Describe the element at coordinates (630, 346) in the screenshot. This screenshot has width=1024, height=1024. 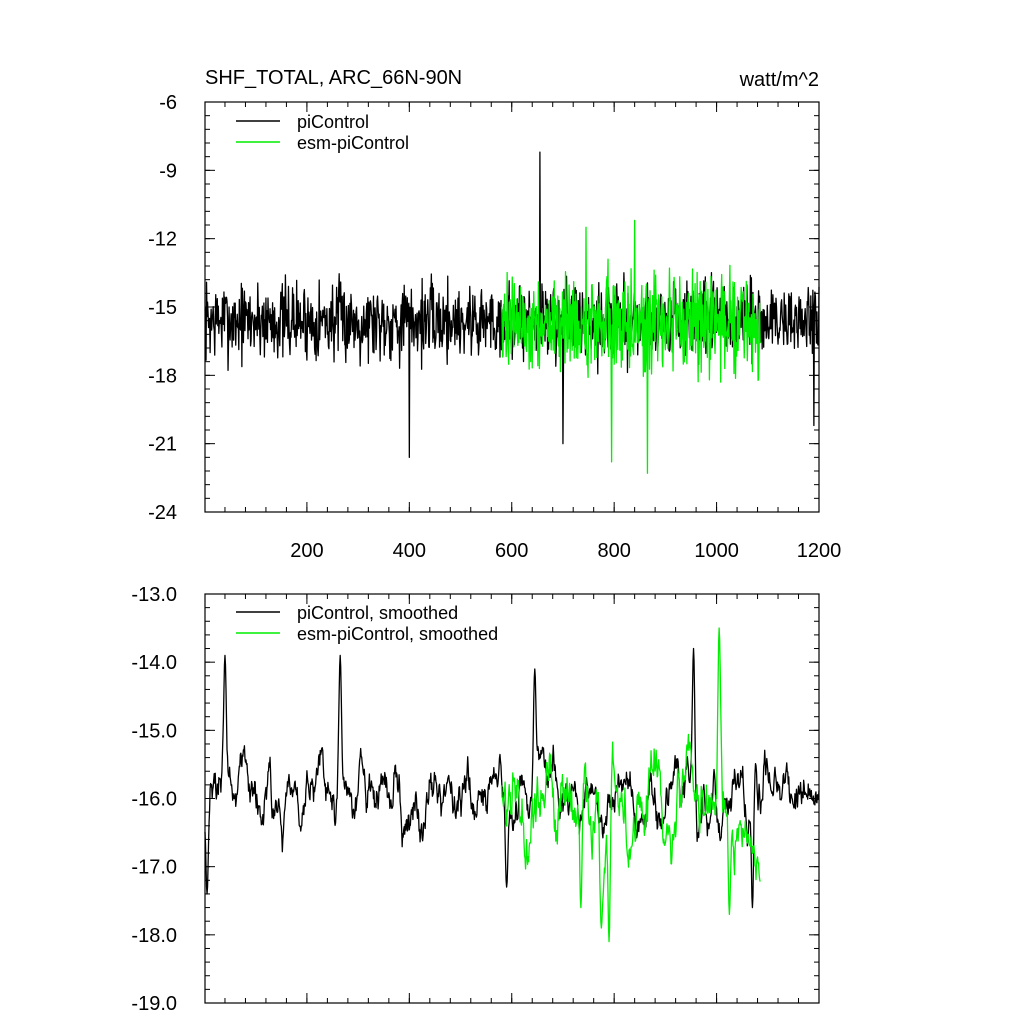
I see `top-series-line-esm-picontrol` at that location.